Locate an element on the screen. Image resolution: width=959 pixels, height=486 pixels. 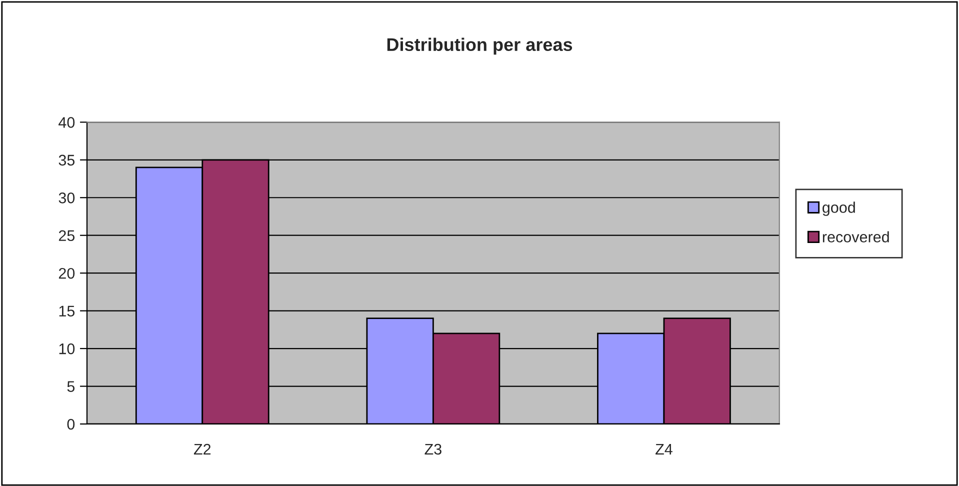
x-tick-label: Z4 is located at coordinates (664, 449).